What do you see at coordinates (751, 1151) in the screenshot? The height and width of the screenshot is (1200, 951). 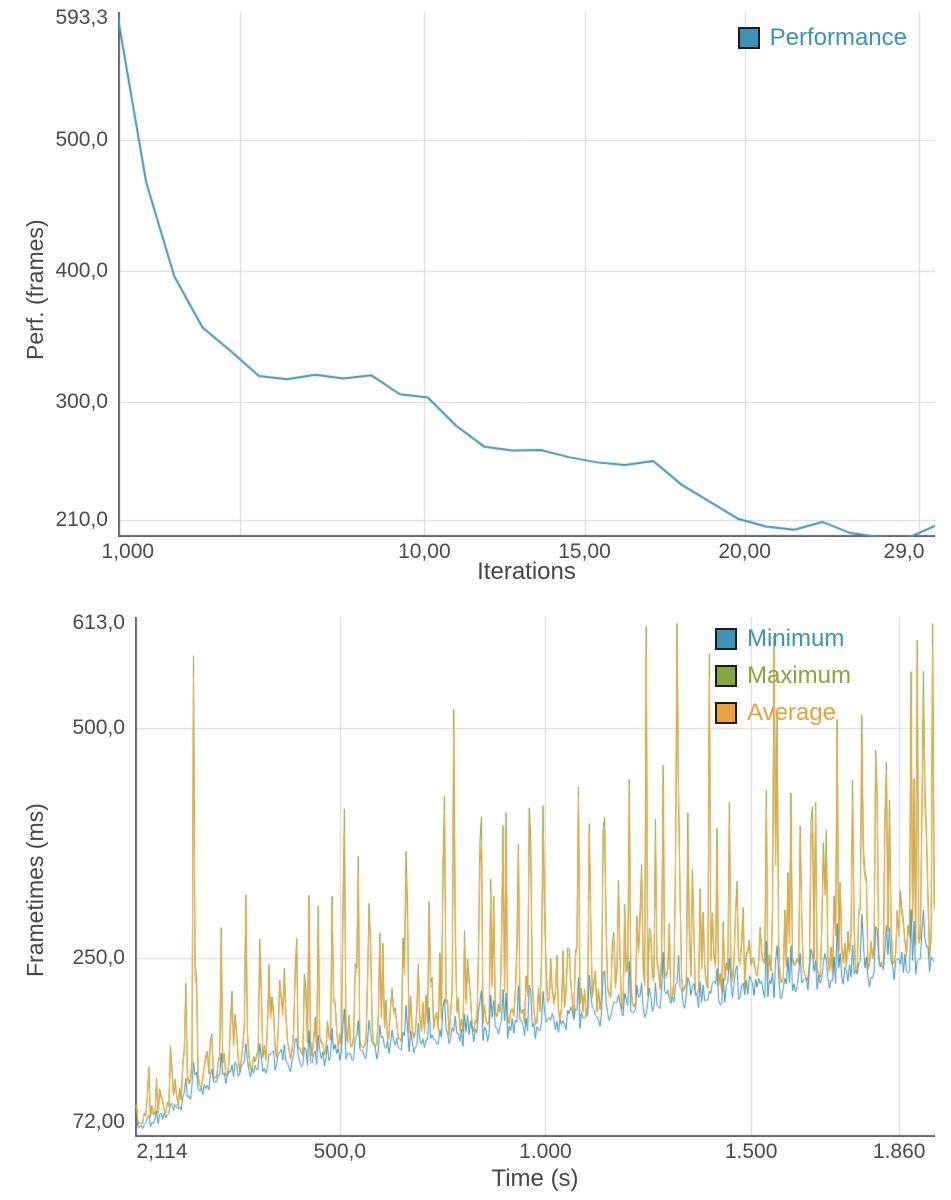 I see `x-tick-label: 1.500` at bounding box center [751, 1151].